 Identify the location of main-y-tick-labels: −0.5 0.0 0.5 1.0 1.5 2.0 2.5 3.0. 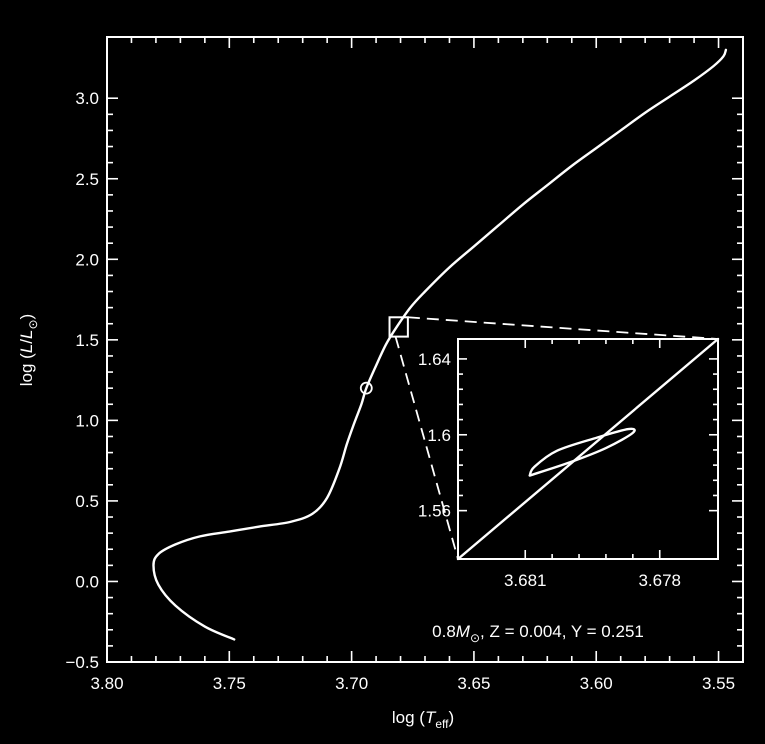
(82, 380).